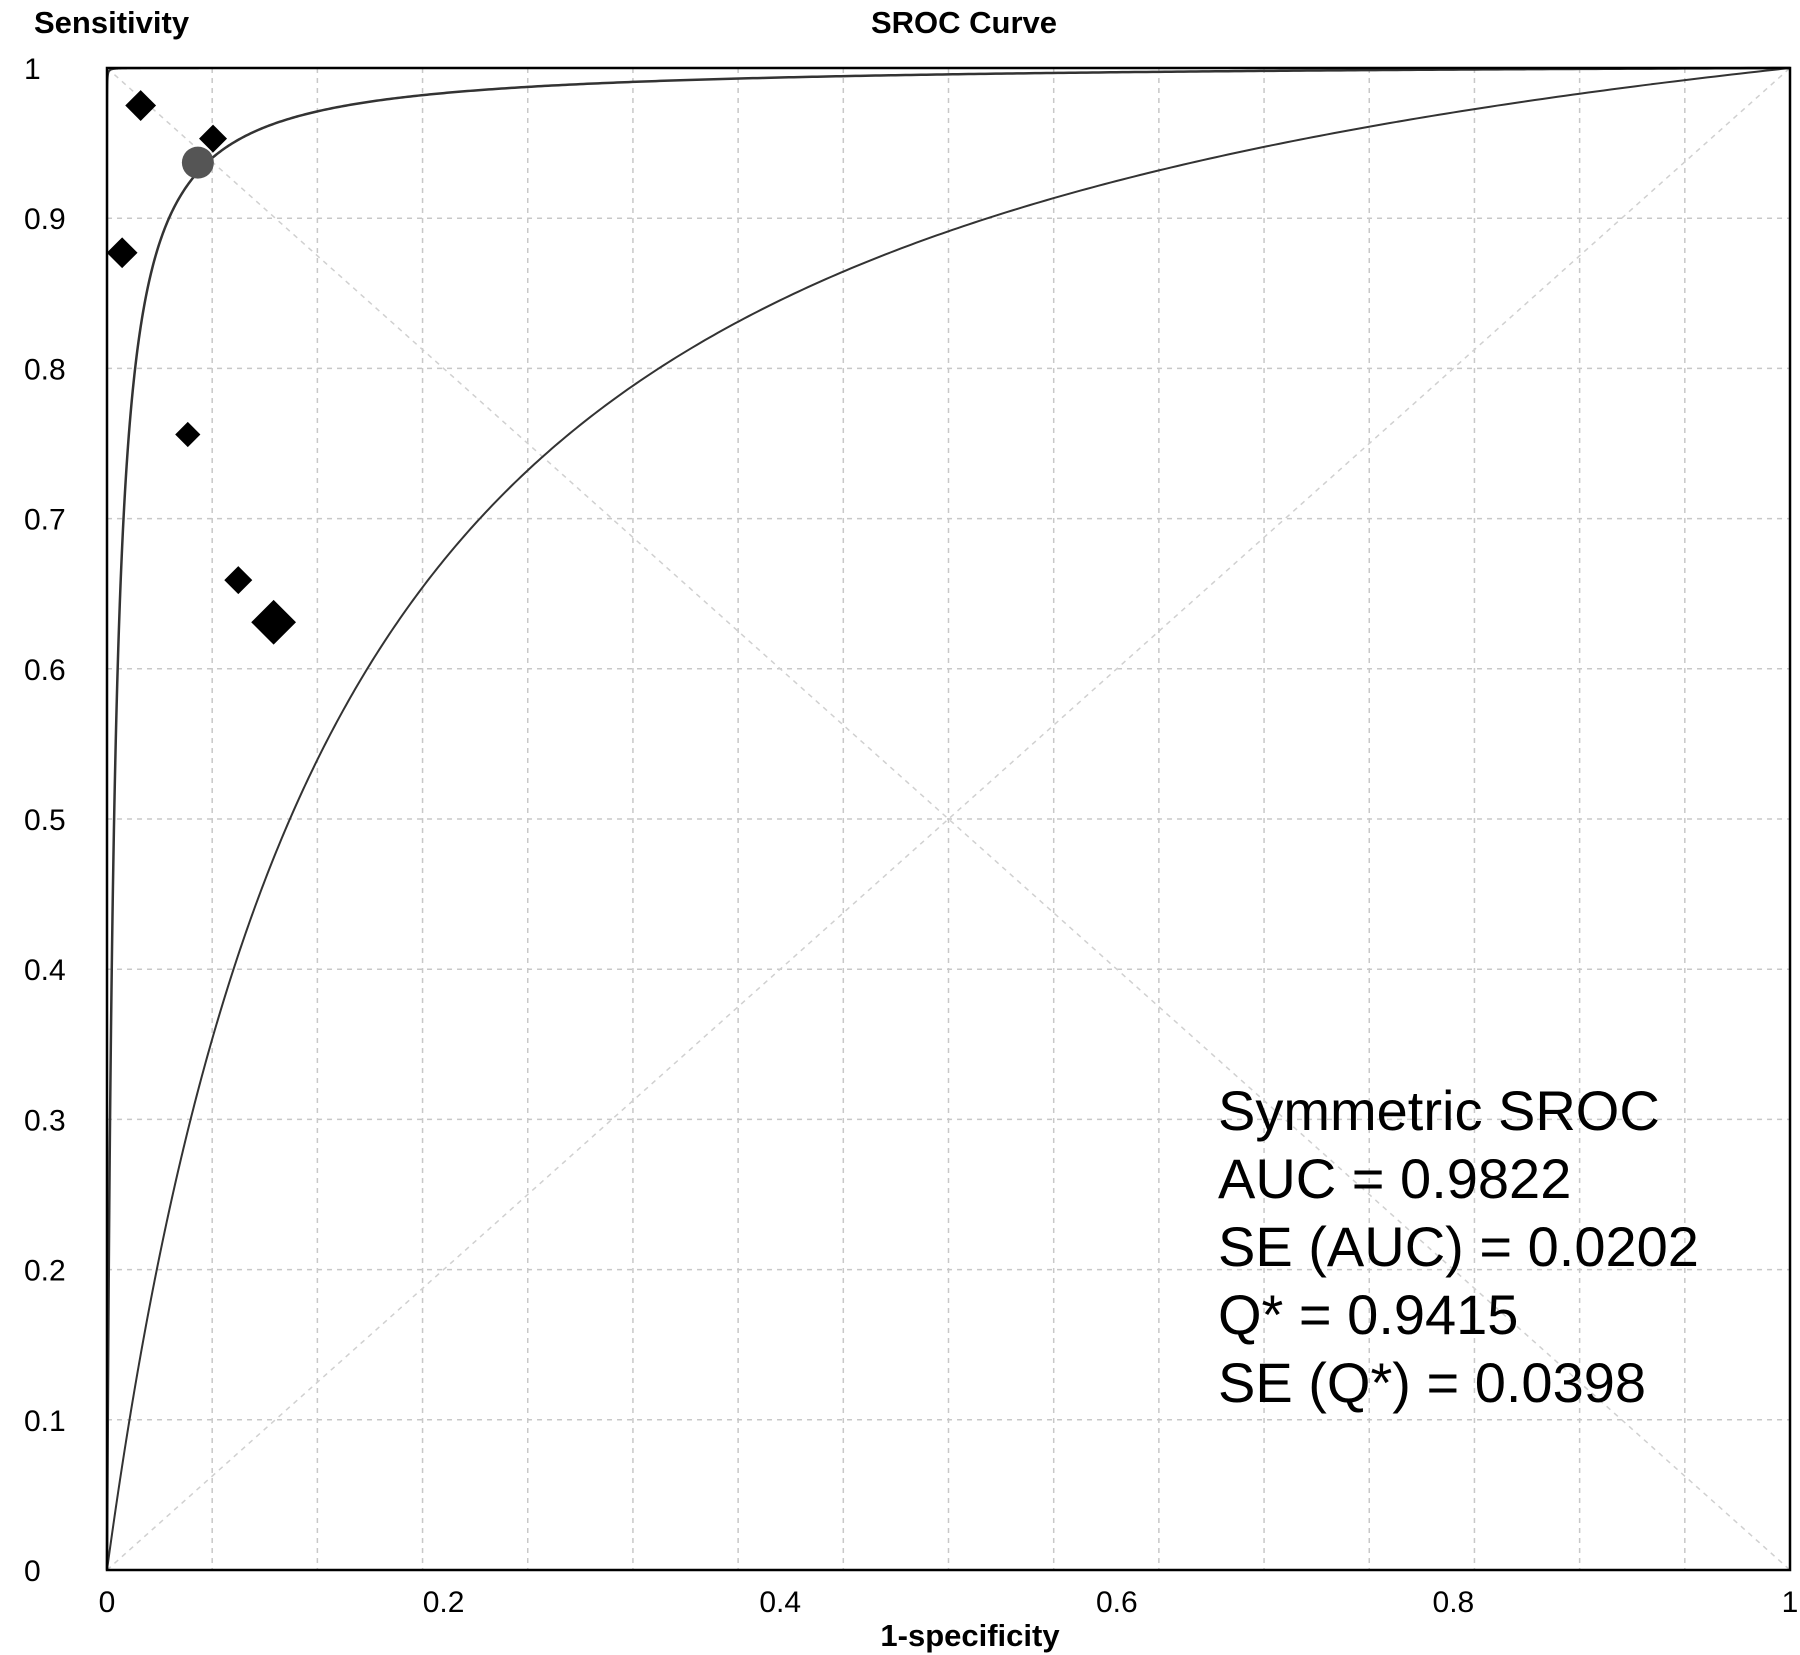 The height and width of the screenshot is (1655, 1800). Describe the element at coordinates (107, 1602) in the screenshot. I see `x-tick-label: 0` at that location.